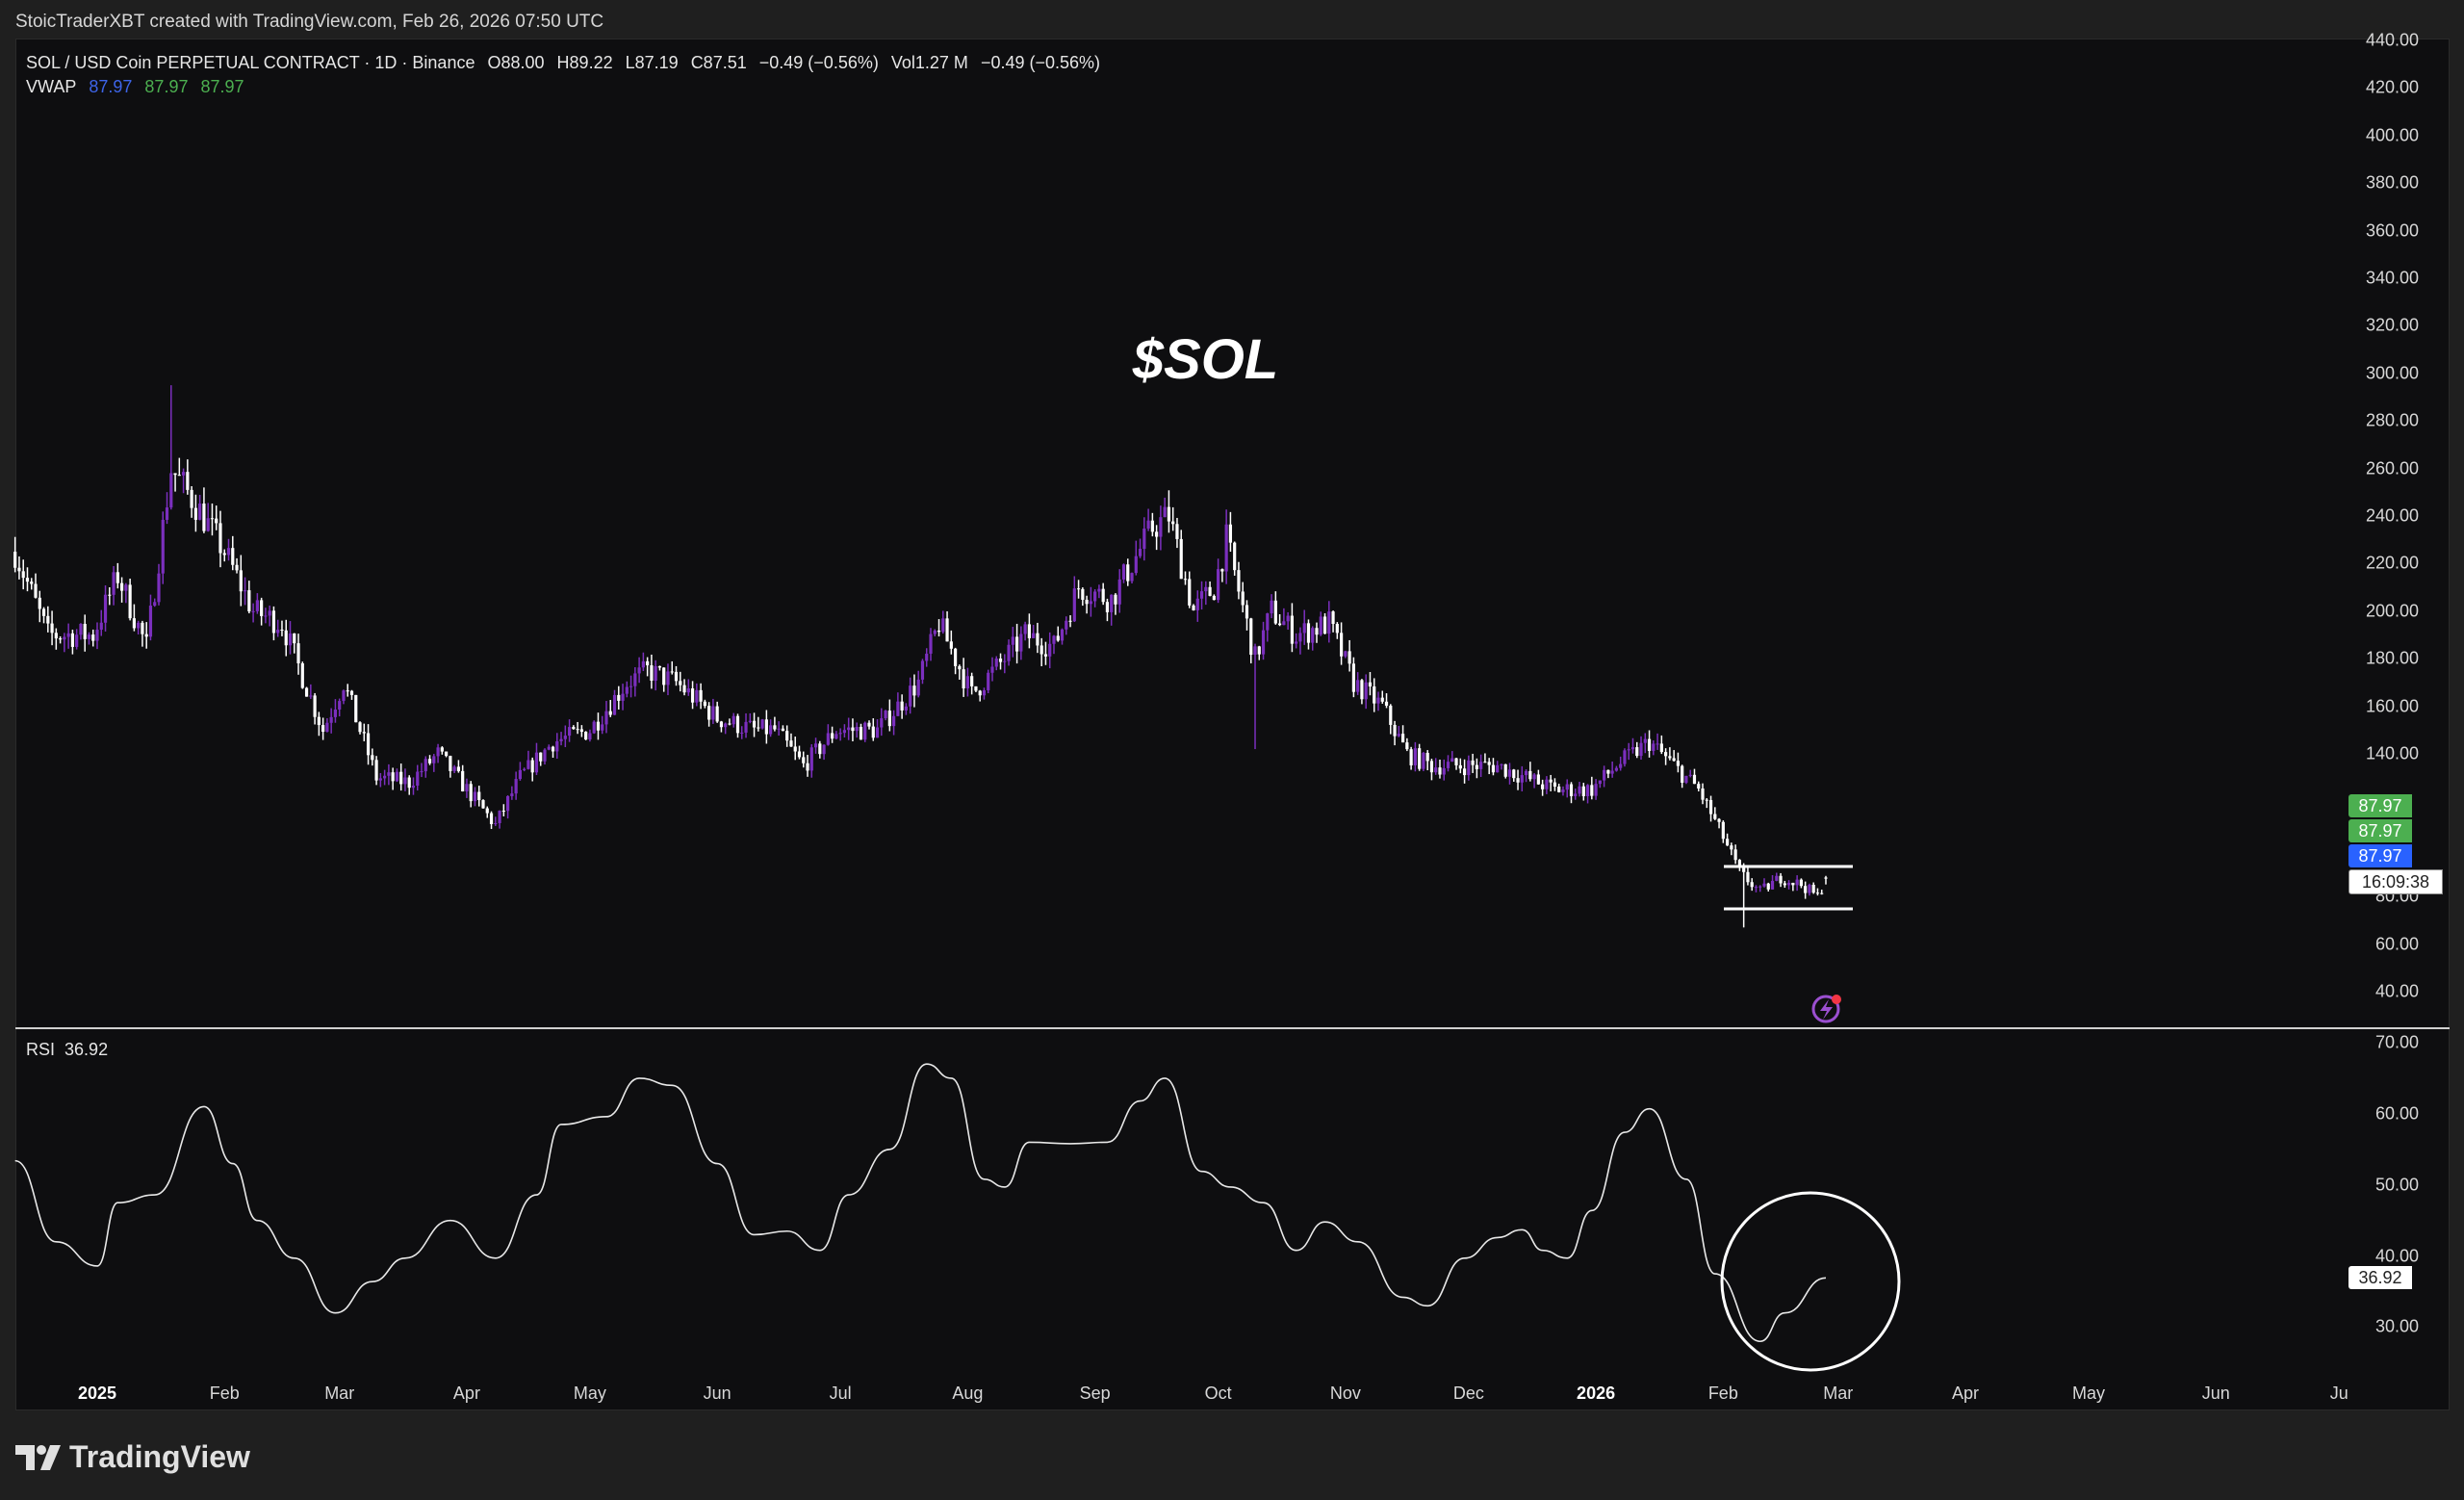  What do you see at coordinates (1205, 359) in the screenshot?
I see `chart-annotation-title: $SOL` at bounding box center [1205, 359].